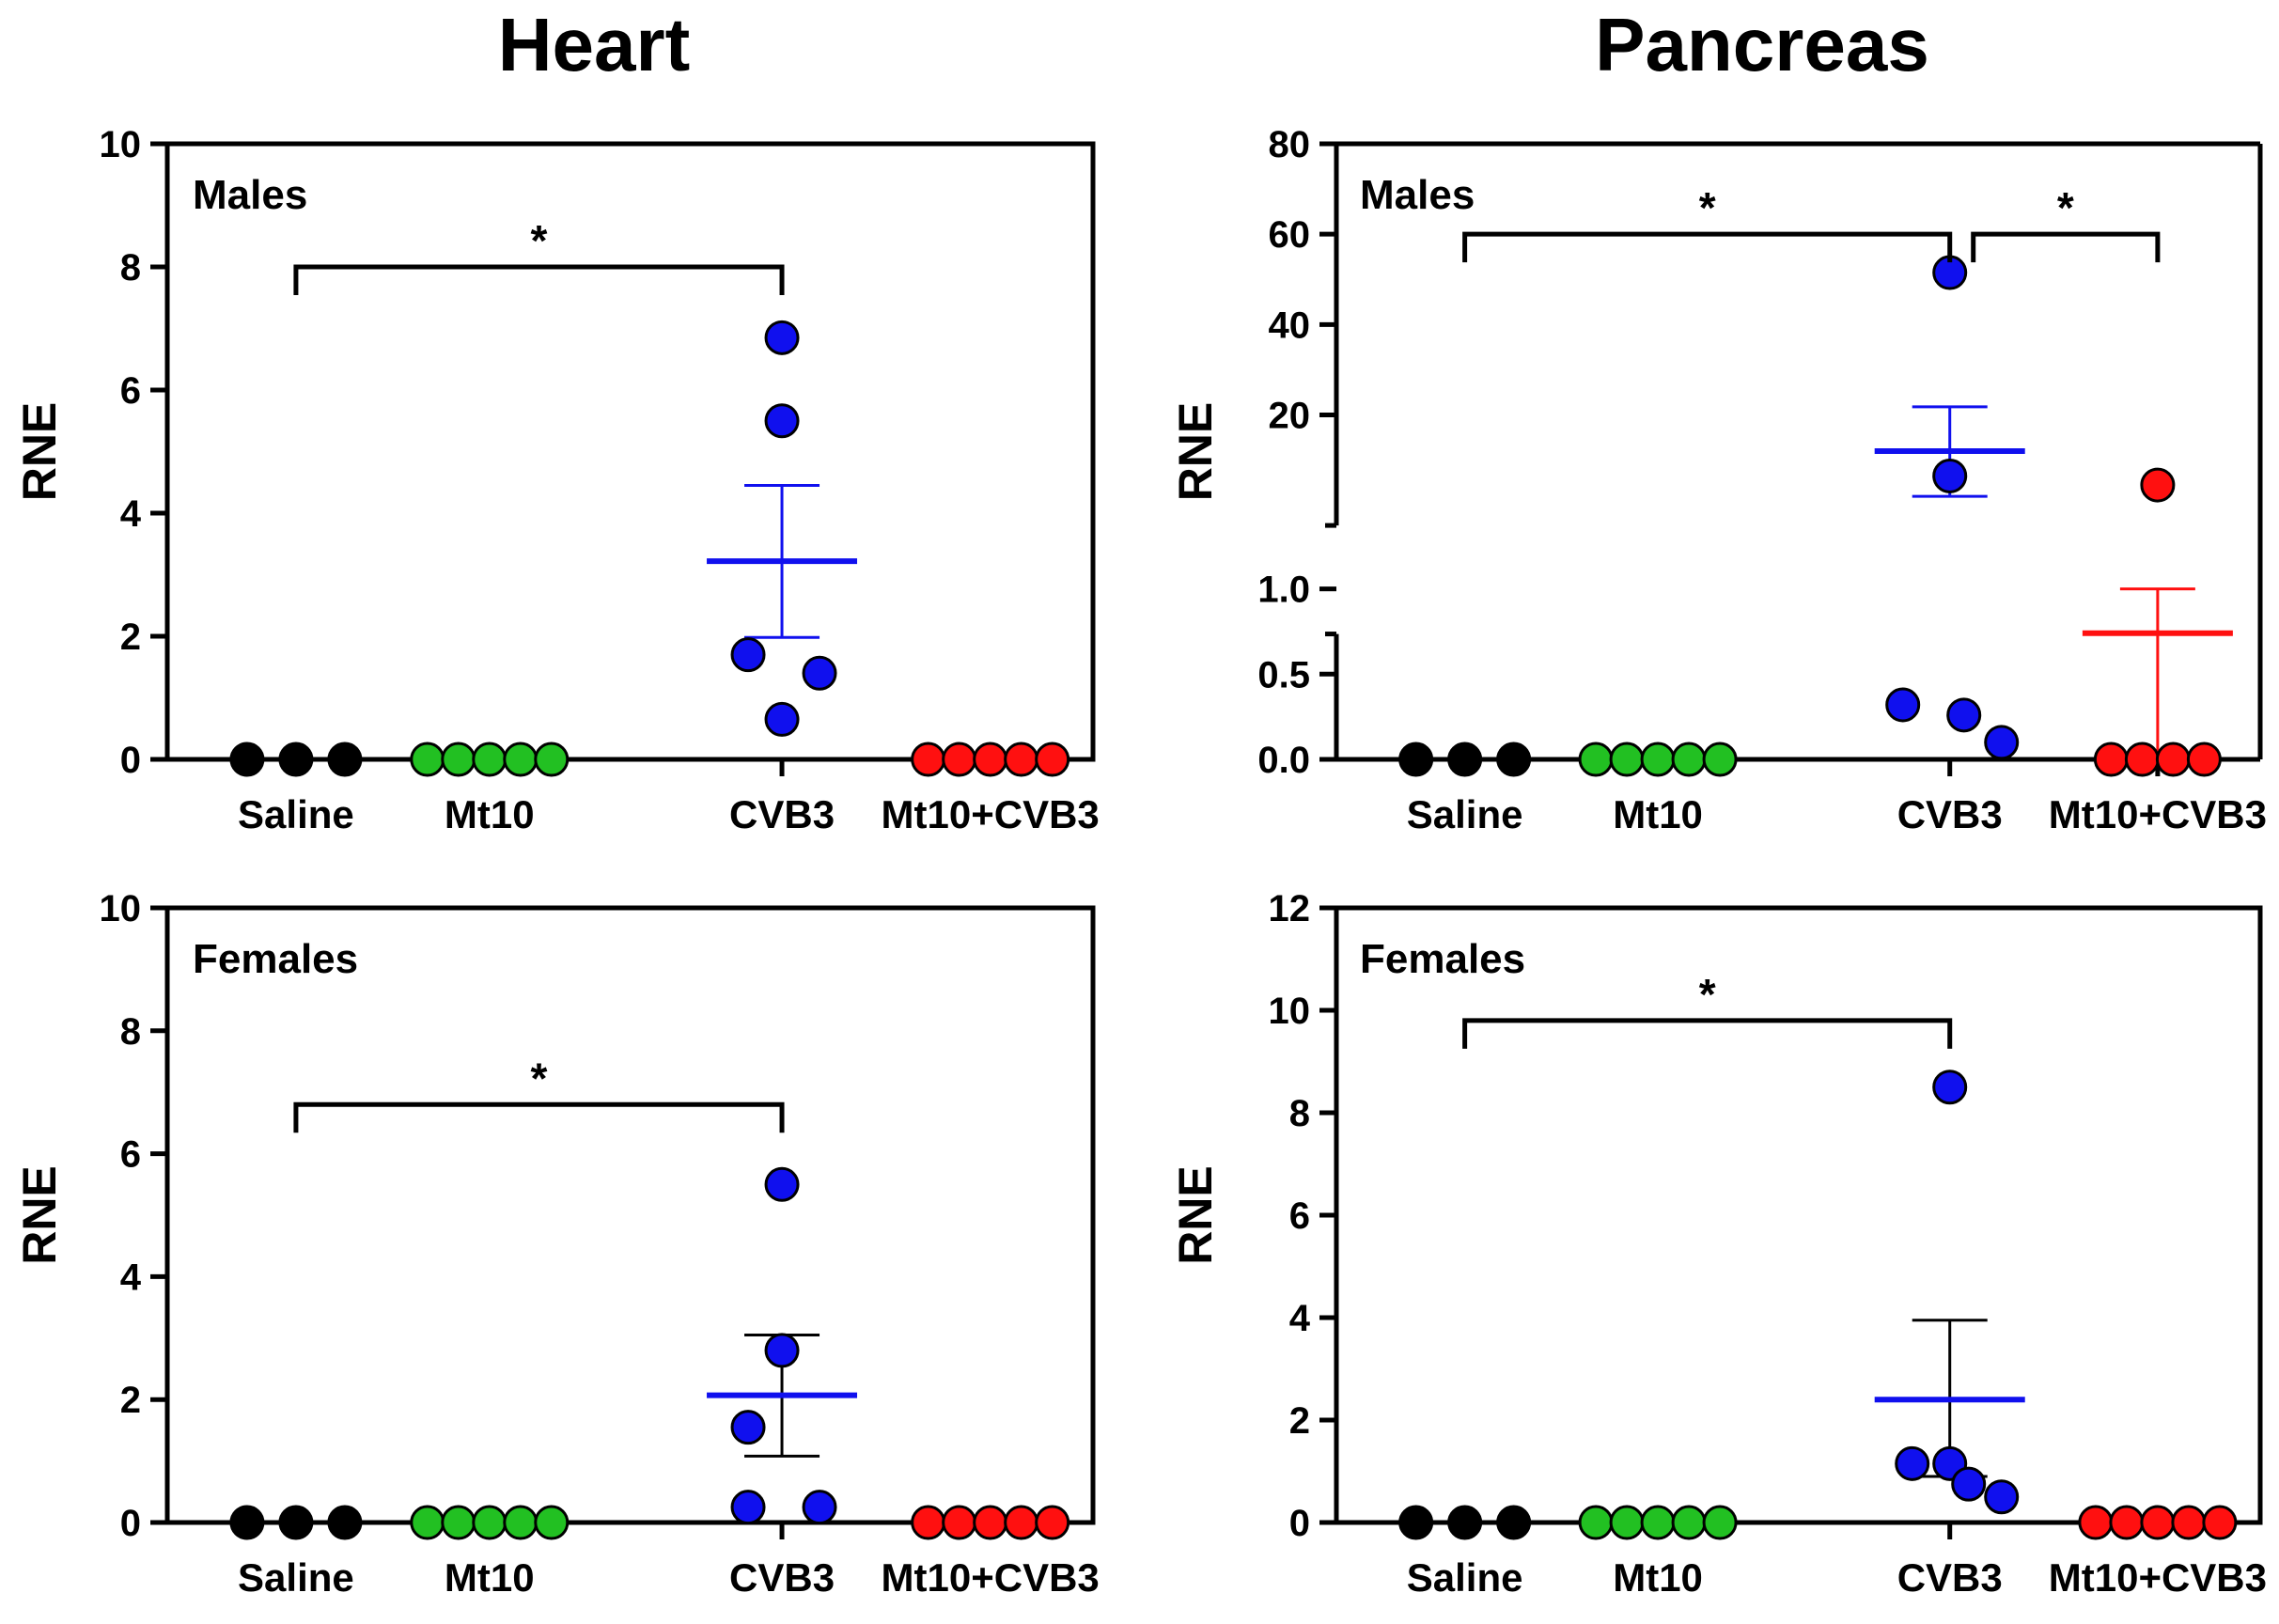 This screenshot has width=2279, height=1624. I want to click on y-tick-label: 1.0, so click(1284, 590).